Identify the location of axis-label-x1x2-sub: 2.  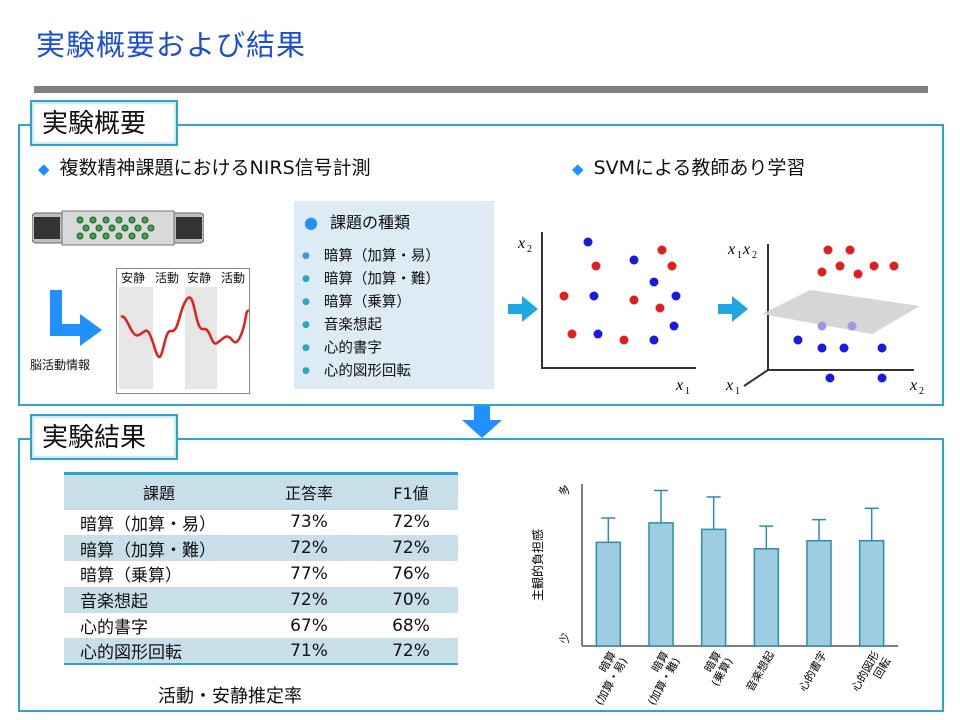
(754, 255).